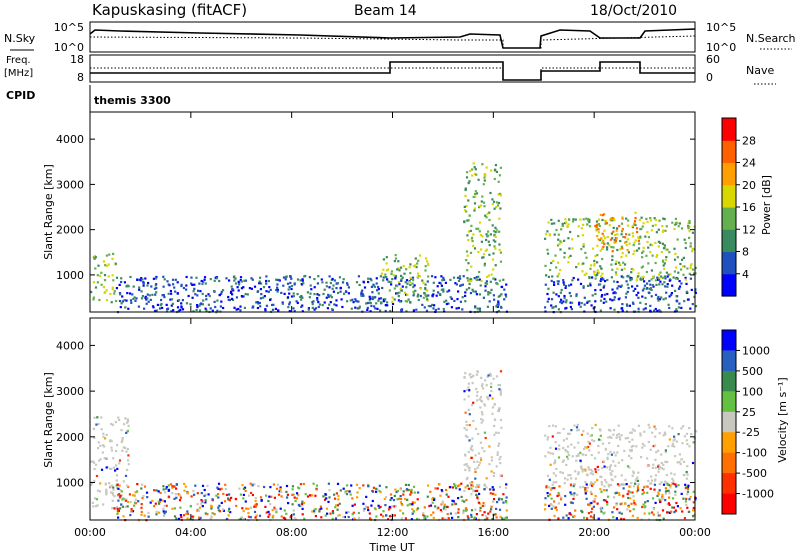 This screenshot has width=800, height=554. I want to click on freq-left-label: Freq., so click(18, 60).